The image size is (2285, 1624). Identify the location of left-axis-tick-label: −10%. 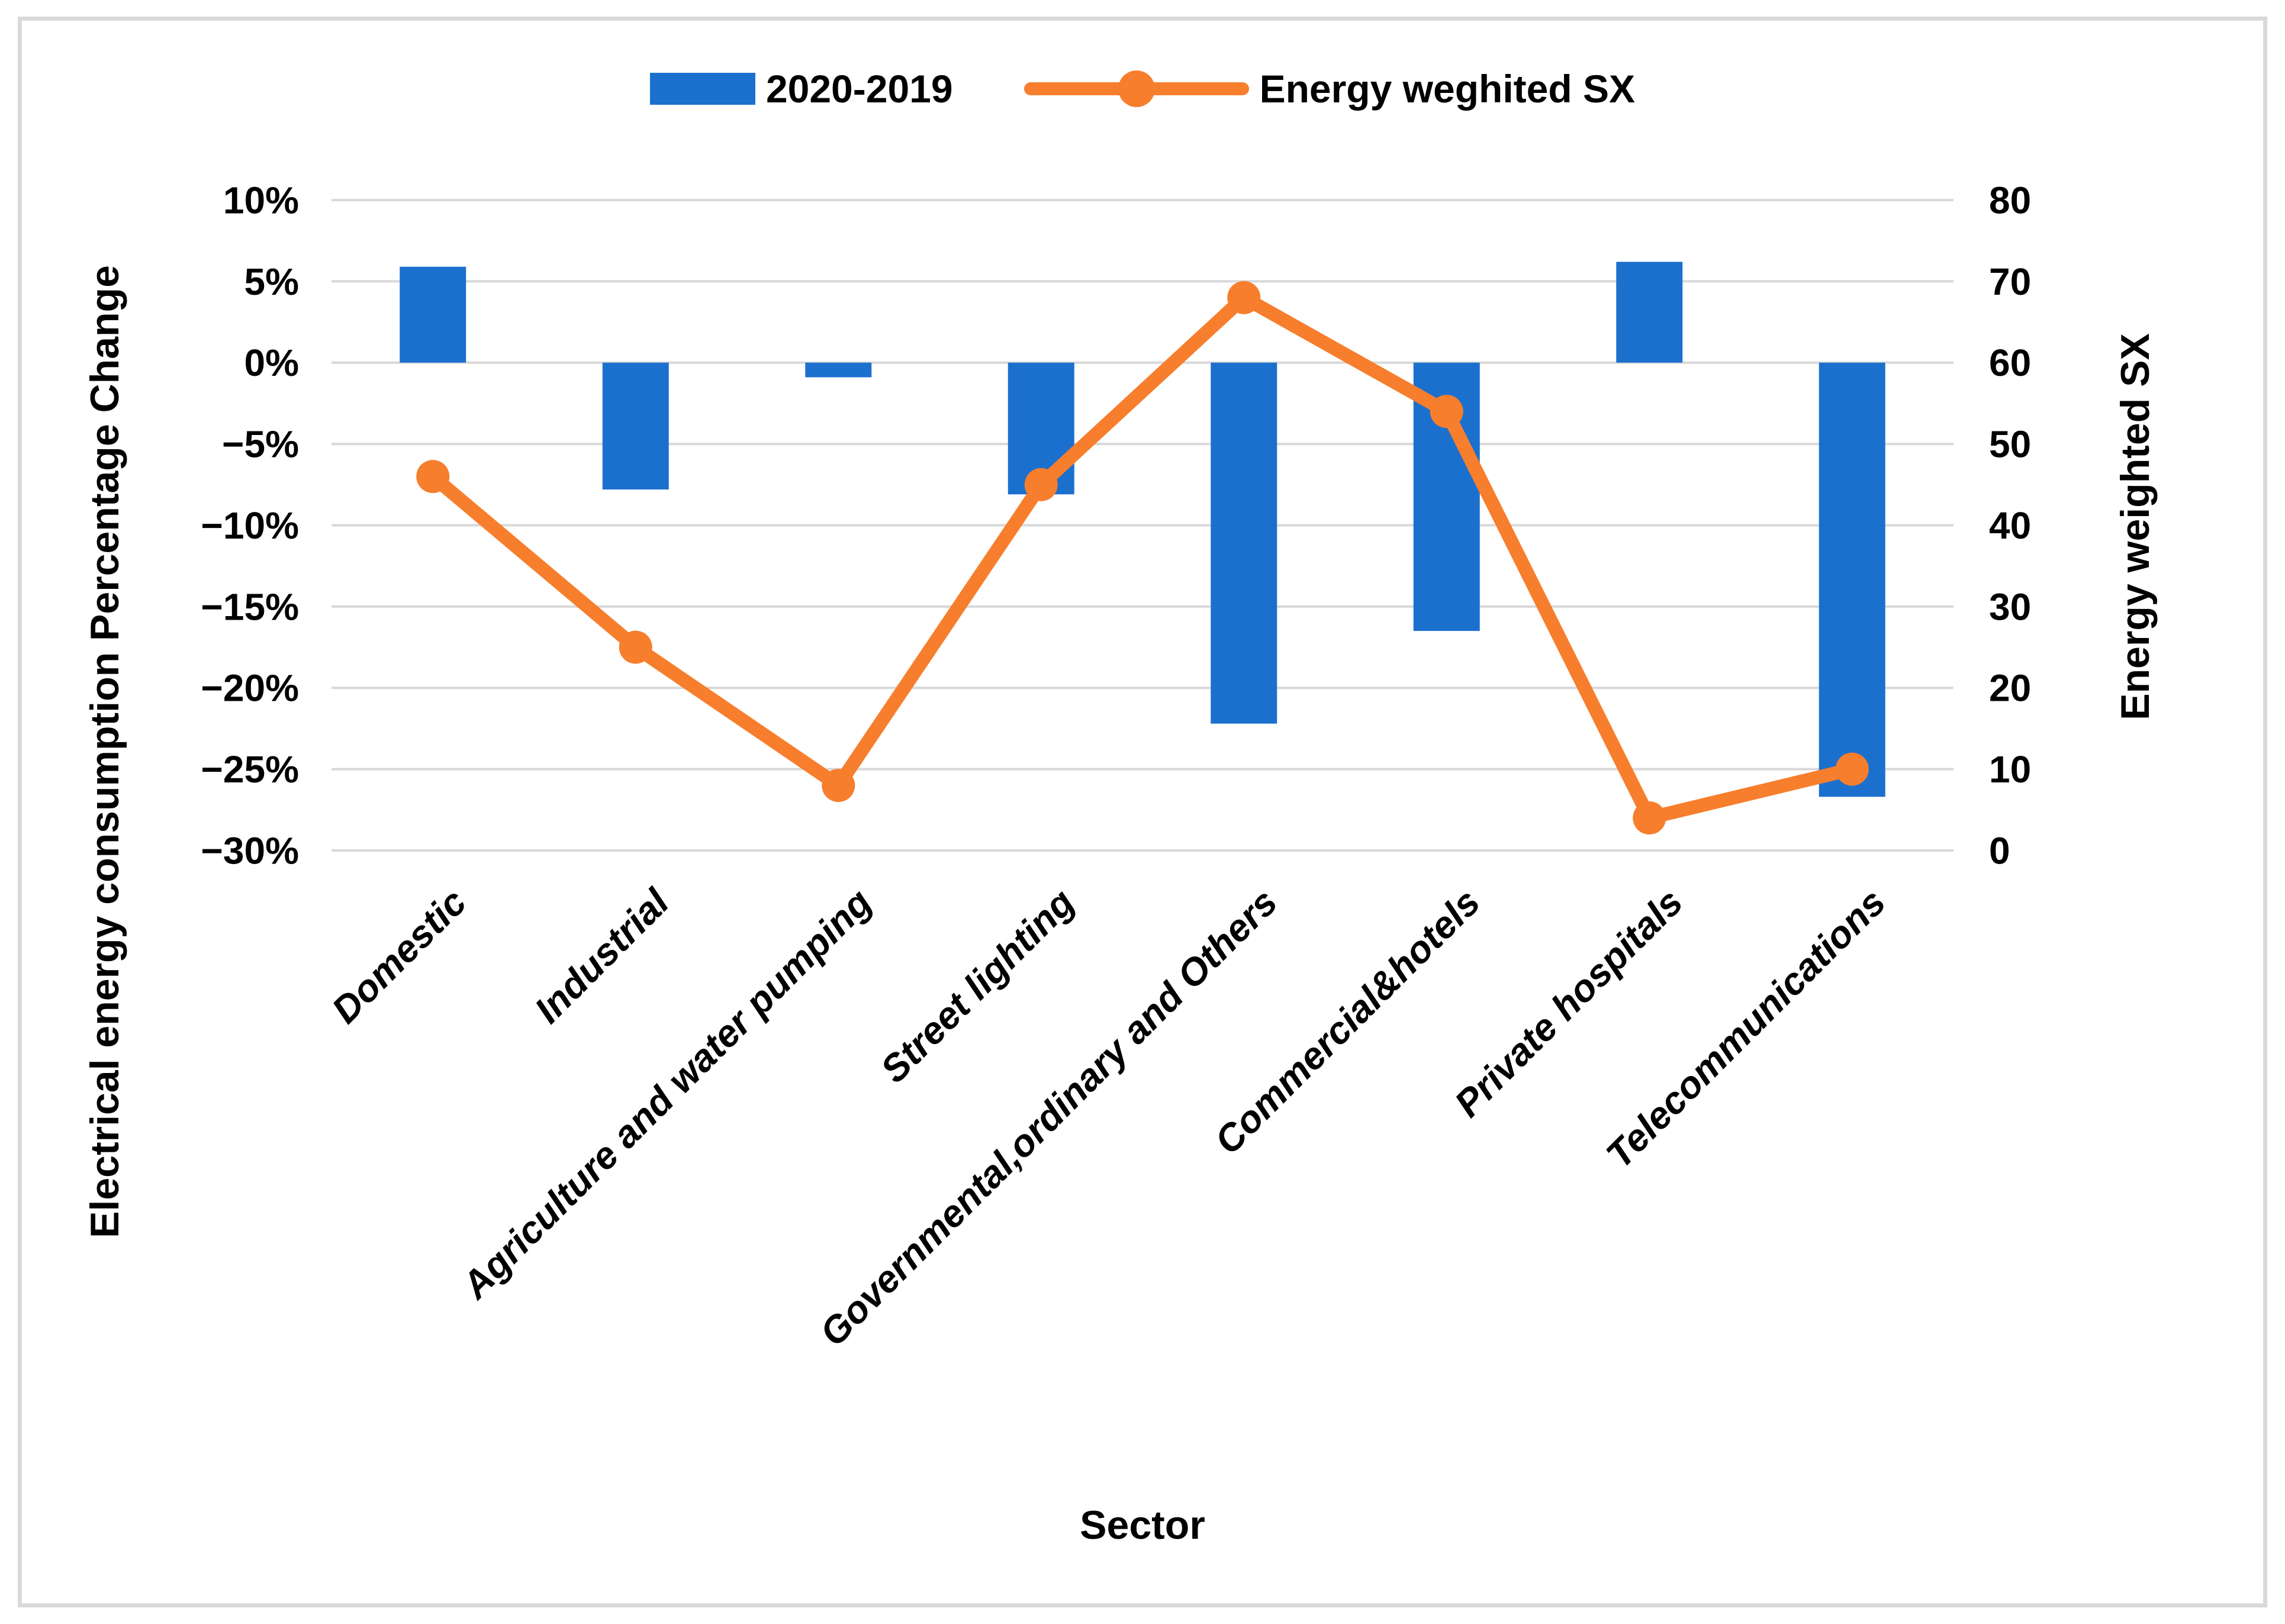
(250, 525).